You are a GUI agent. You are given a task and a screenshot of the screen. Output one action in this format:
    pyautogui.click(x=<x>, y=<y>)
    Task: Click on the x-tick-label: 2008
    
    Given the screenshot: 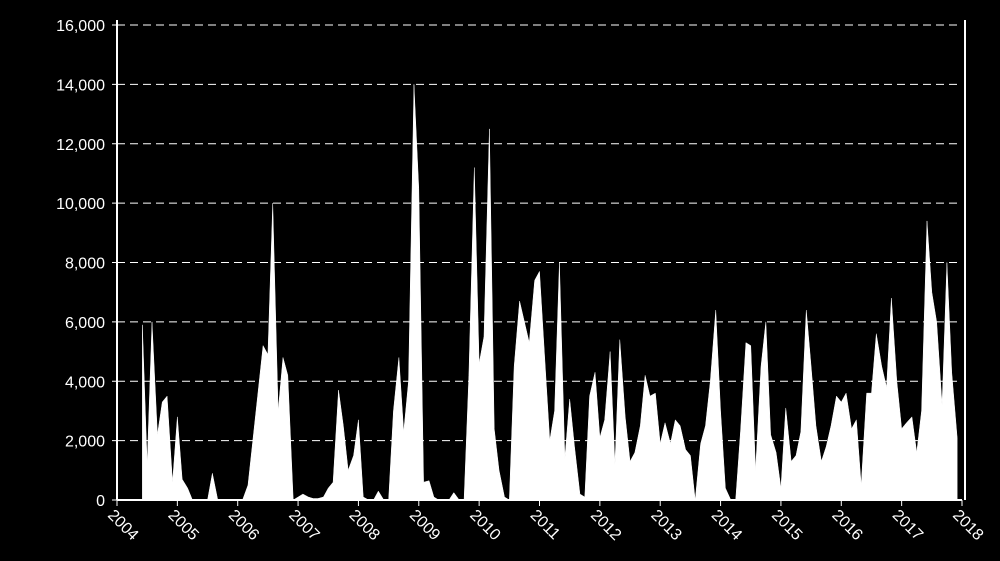 What is the action you would take?
    pyautogui.click(x=364, y=525)
    